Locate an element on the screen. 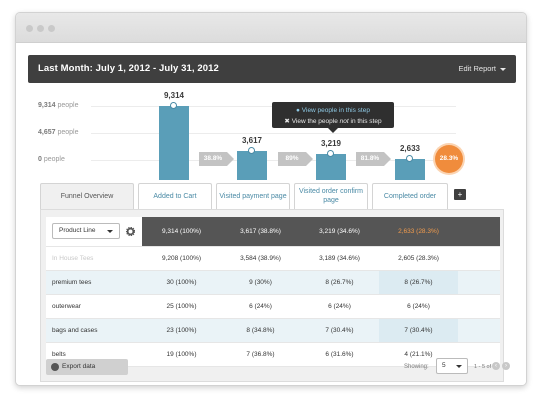  header-cell: 3,219 (34.6%) is located at coordinates (339, 232).